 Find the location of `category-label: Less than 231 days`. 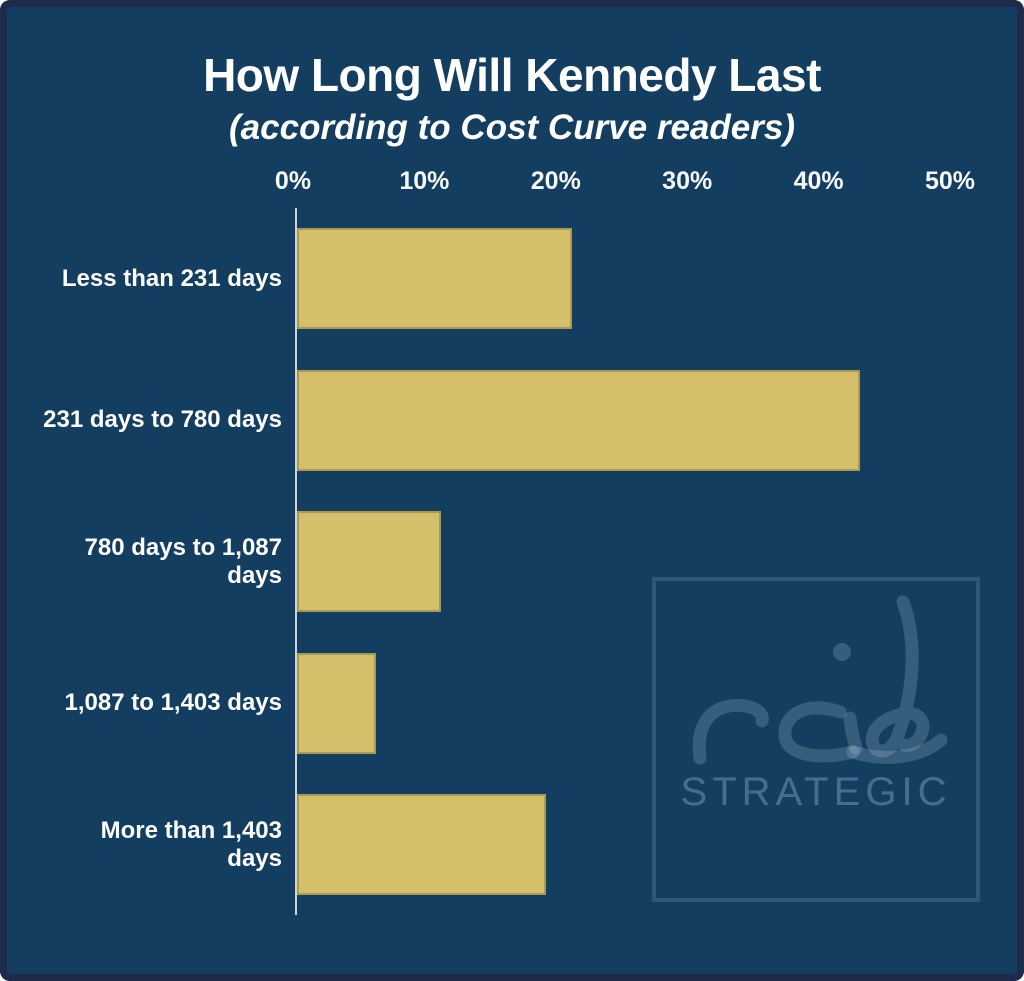

category-label: Less than 231 days is located at coordinates (171, 278).